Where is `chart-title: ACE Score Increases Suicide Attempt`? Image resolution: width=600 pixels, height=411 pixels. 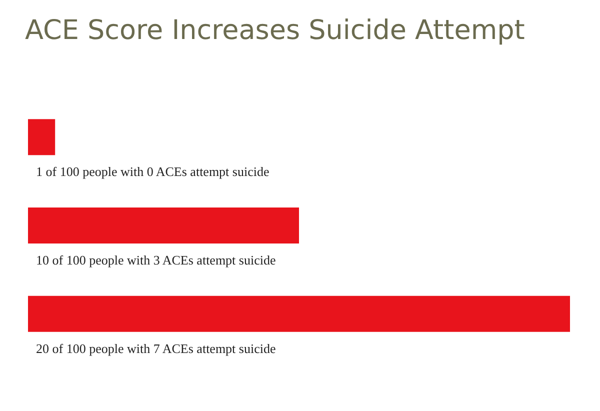 chart-title: ACE Score Increases Suicide Attempt is located at coordinates (275, 30).